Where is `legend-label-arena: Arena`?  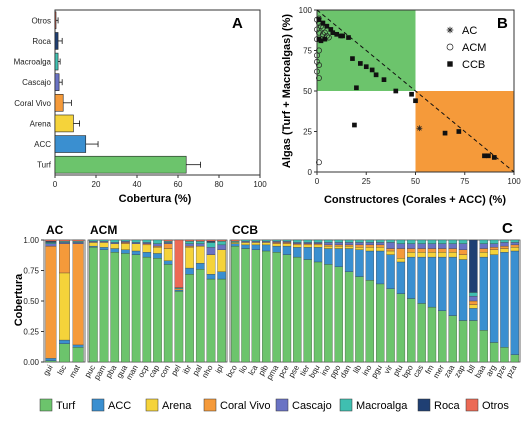
legend-label-arena: Arena is located at coordinates (177, 406).